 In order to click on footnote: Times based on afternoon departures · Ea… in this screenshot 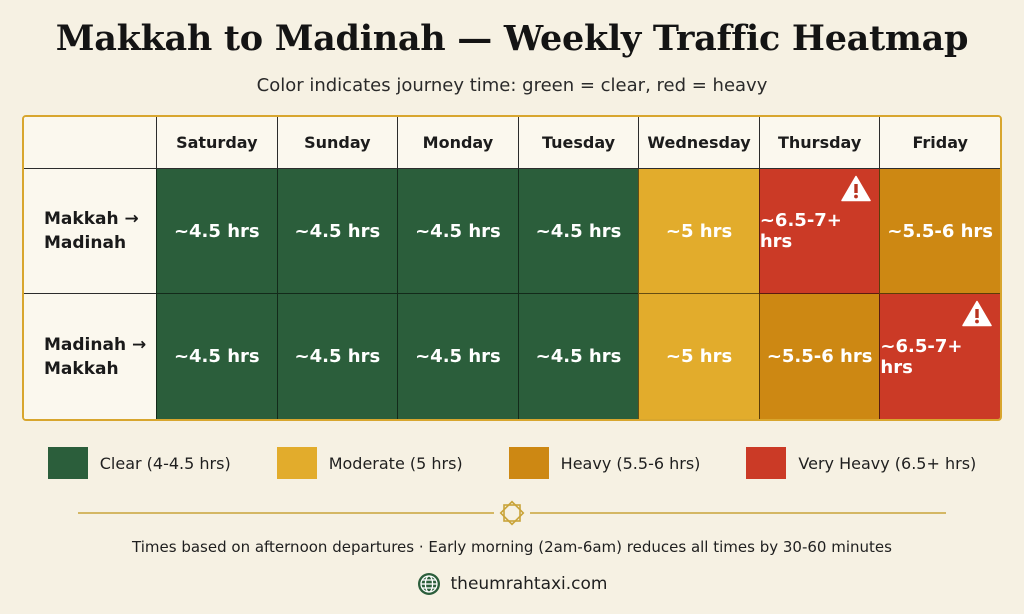, I will do `click(512, 547)`.